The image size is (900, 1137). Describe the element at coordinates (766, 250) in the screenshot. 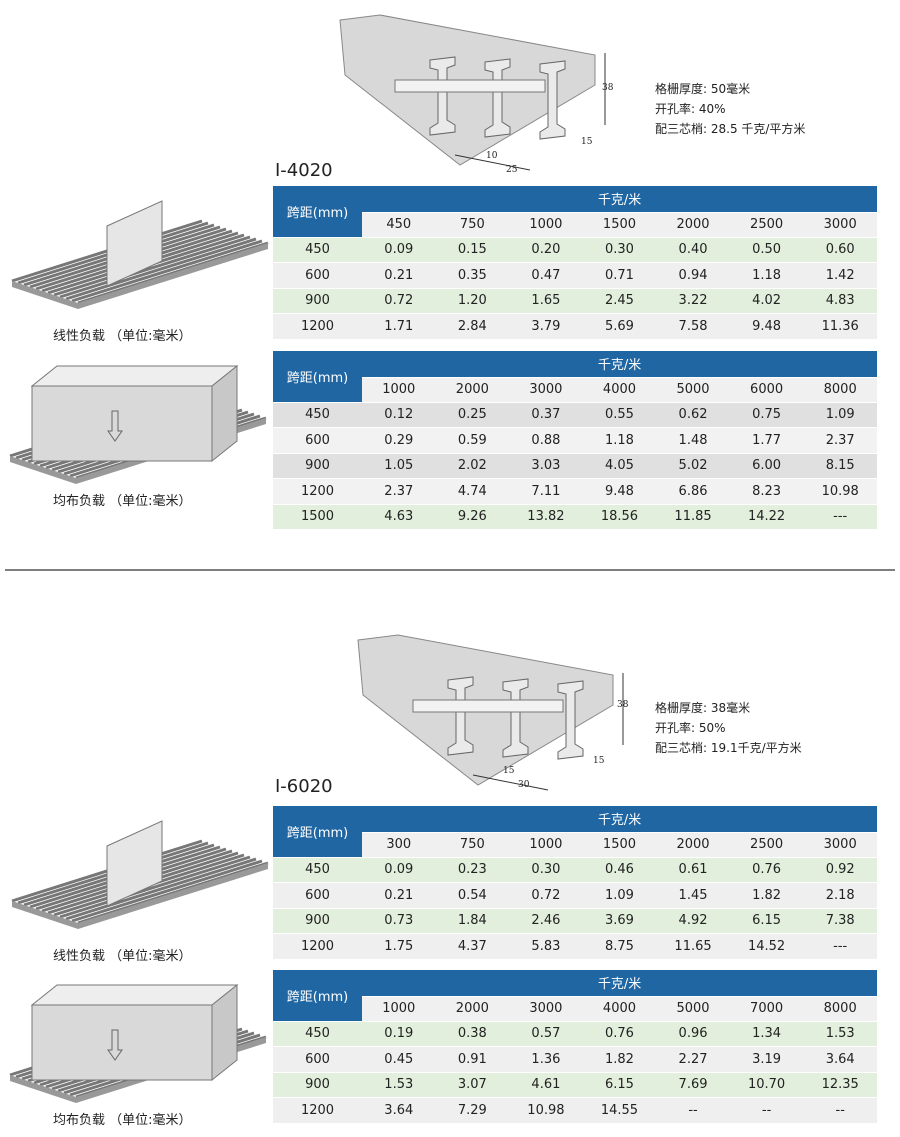

I see `cell: 0.50` at that location.